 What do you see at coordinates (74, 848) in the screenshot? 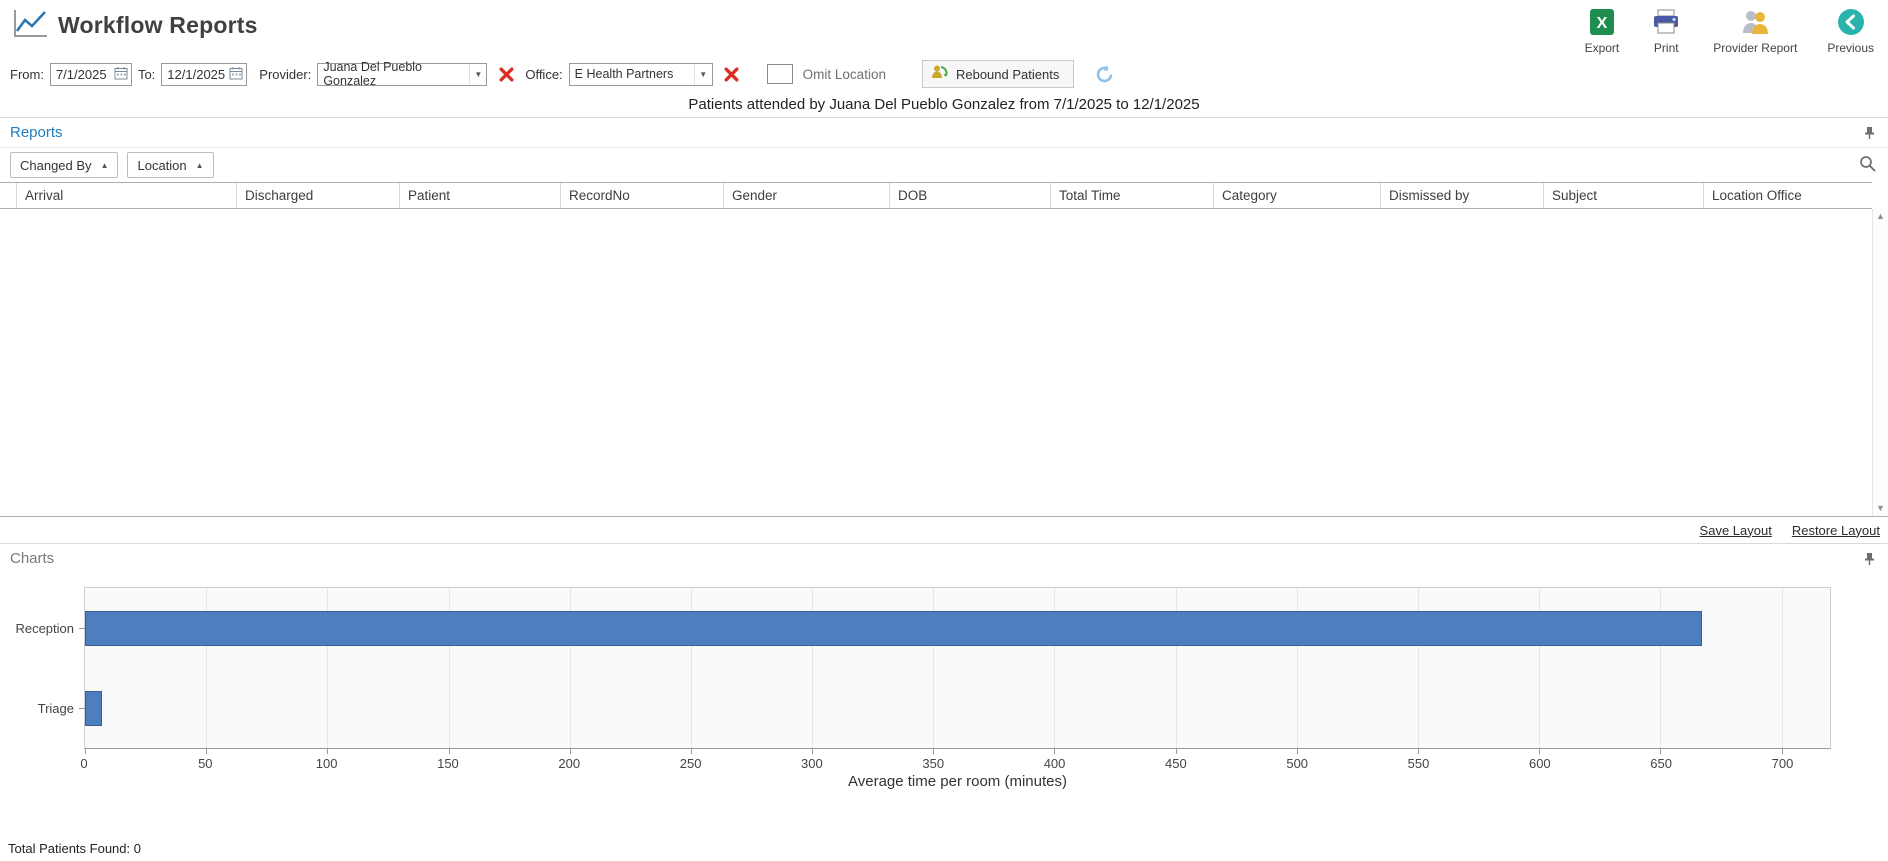
I see `total-patients-found: Total Patients Found: 0` at bounding box center [74, 848].